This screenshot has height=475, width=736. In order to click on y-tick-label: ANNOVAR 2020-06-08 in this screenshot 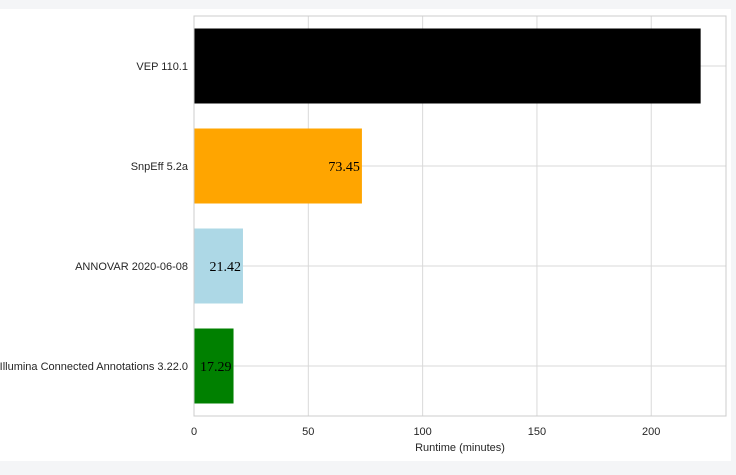, I will do `click(131, 267)`.